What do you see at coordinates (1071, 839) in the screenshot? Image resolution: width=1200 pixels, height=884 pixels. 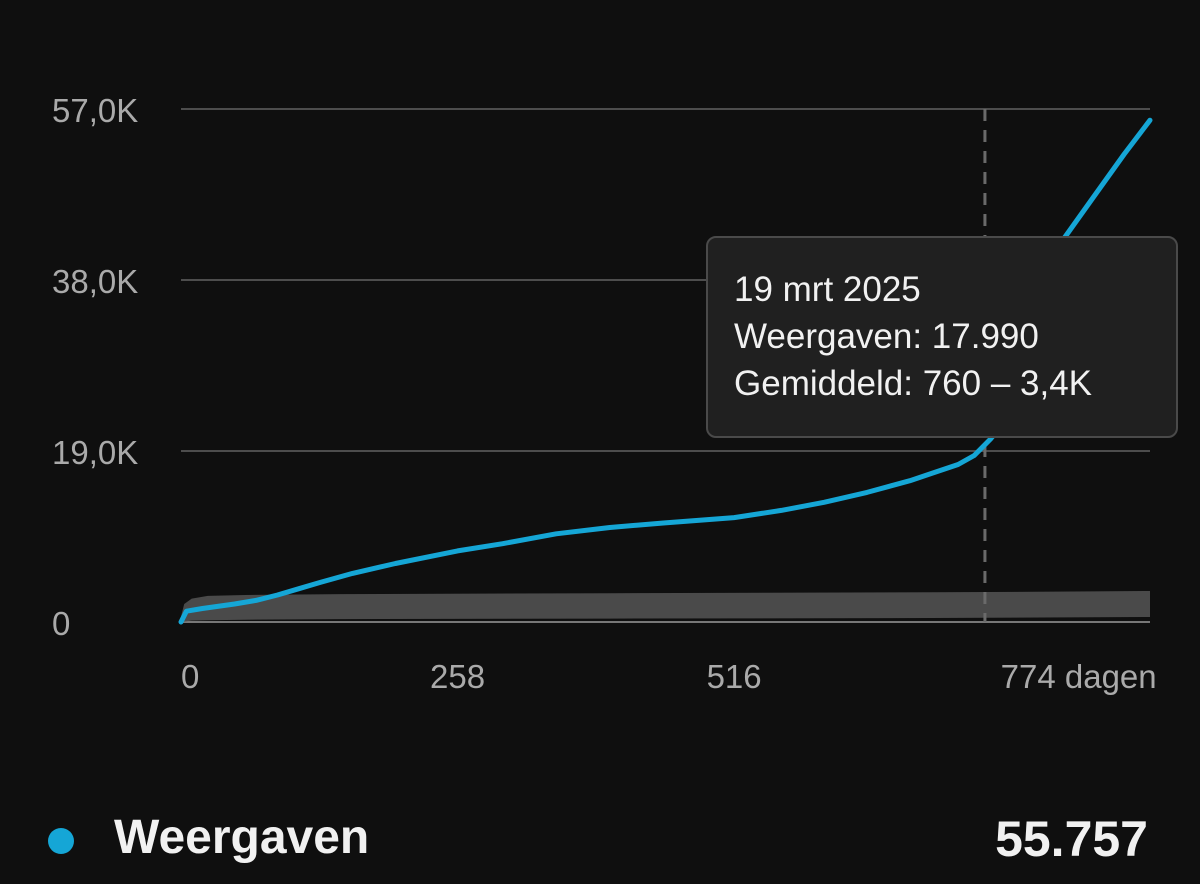 I see `legend-value: 55.757` at bounding box center [1071, 839].